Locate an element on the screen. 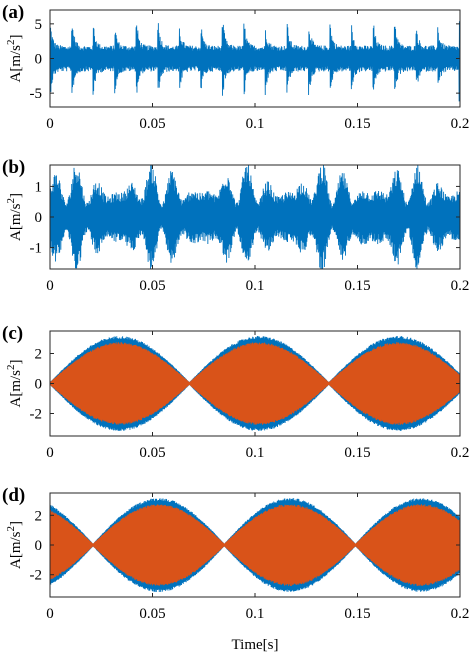 This screenshot has height=653, width=474. x-axis-label: Time[s] is located at coordinates (255, 645).